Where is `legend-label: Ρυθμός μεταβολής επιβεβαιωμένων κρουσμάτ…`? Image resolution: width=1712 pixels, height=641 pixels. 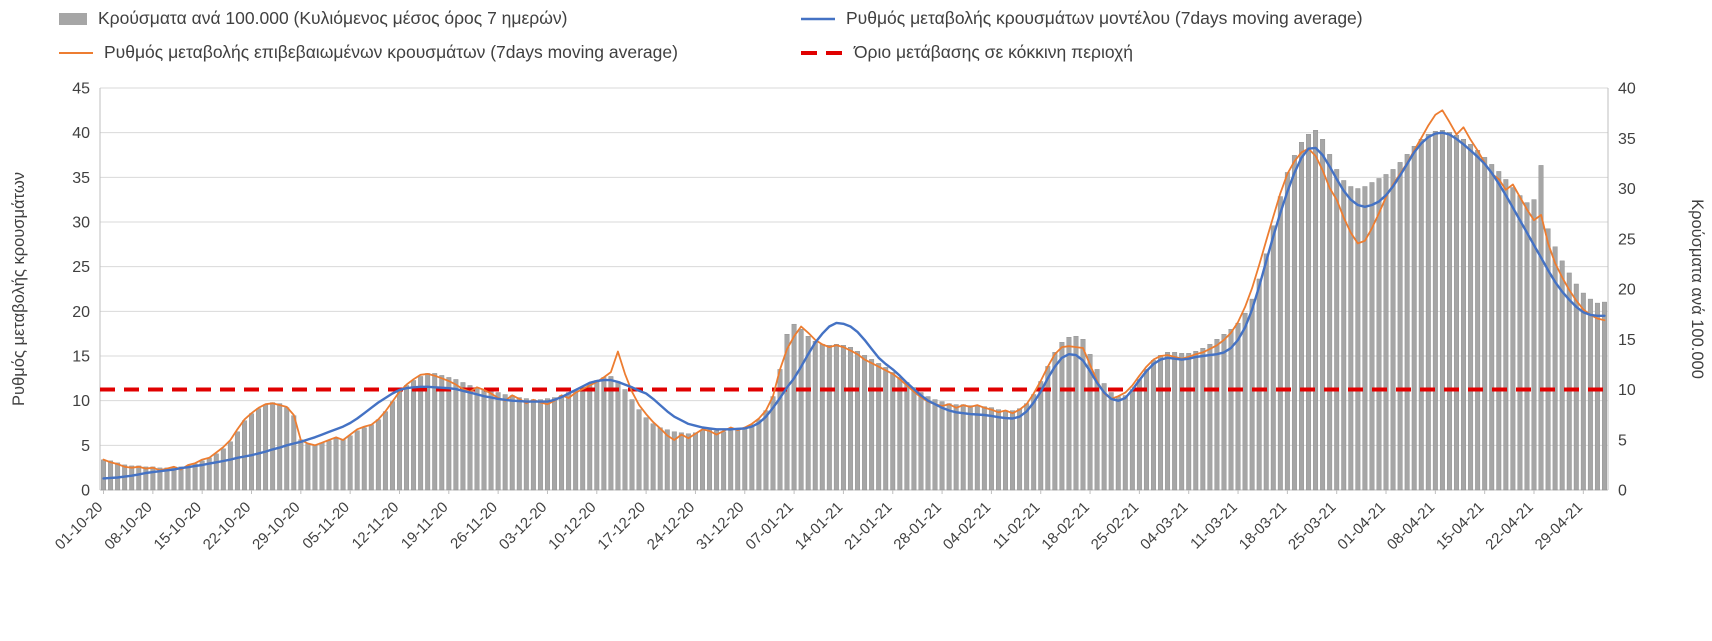 legend-label: Ρυθμός μεταβολής επιβεβαιωμένων κρουσμάτ… is located at coordinates (391, 52).